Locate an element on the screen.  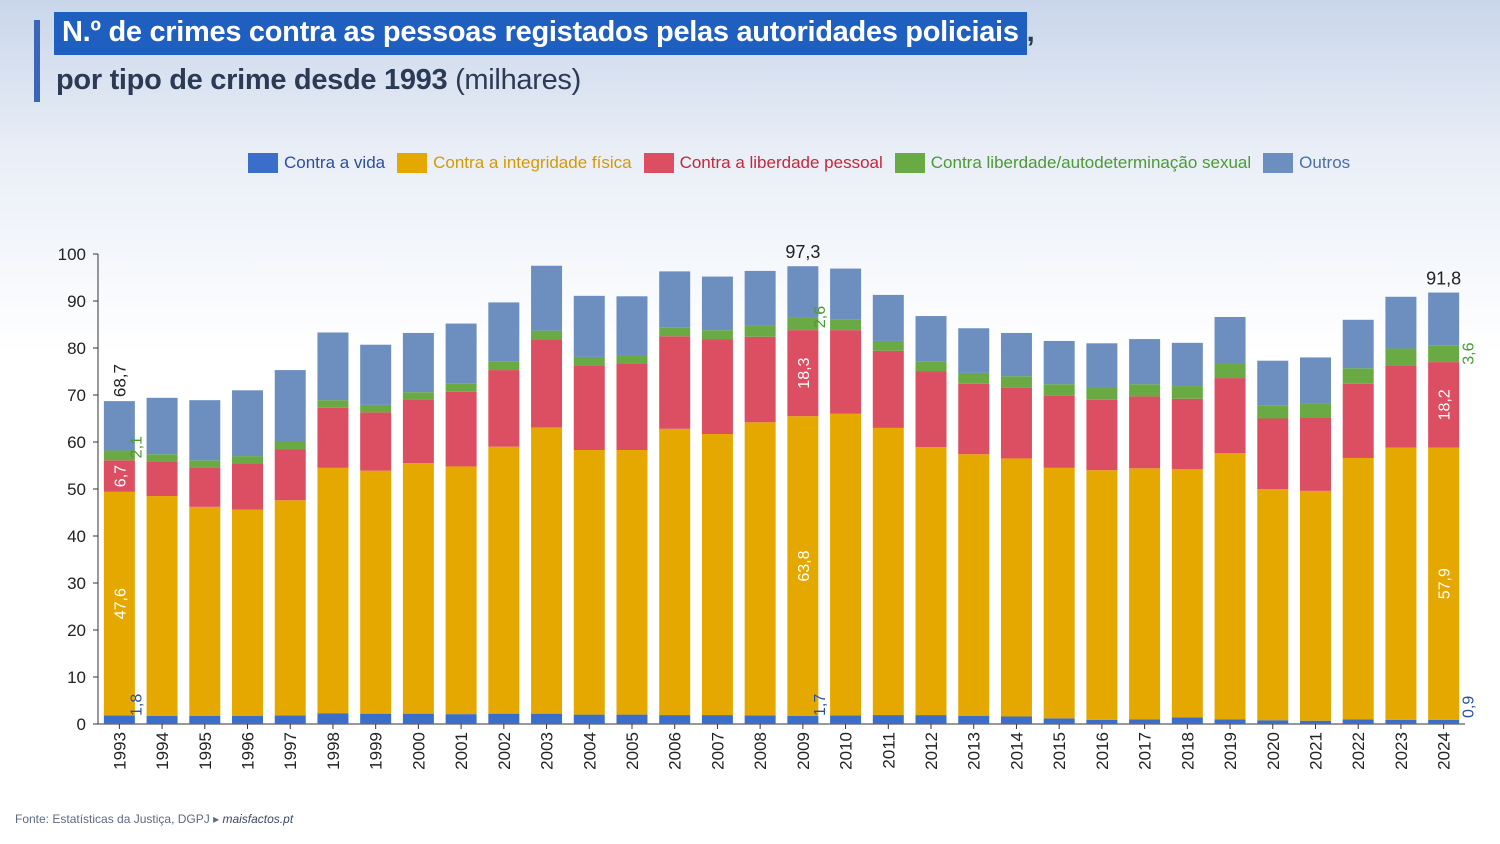
legend-label: Contra a vida is located at coordinates (335, 162).